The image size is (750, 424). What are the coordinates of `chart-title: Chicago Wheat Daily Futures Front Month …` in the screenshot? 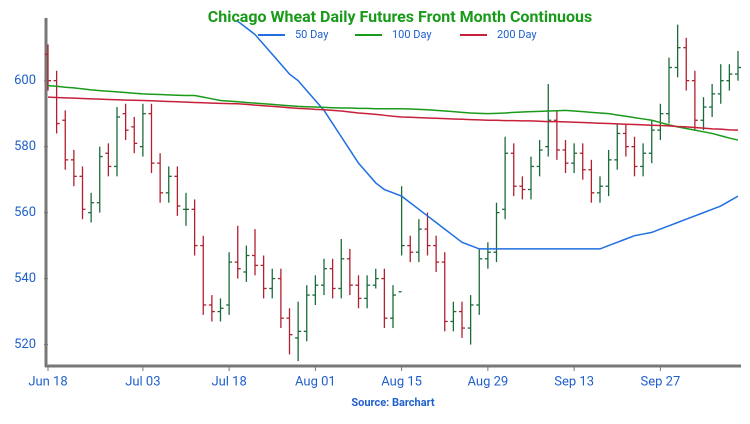 It's located at (400, 16).